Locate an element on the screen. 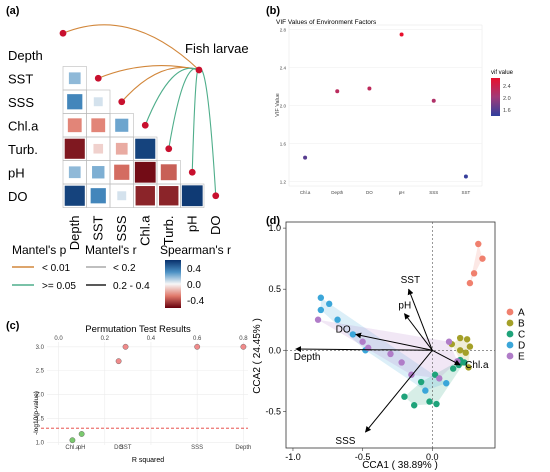 This screenshot has height=472, width=550. mantel-node-sss is located at coordinates (122, 102).